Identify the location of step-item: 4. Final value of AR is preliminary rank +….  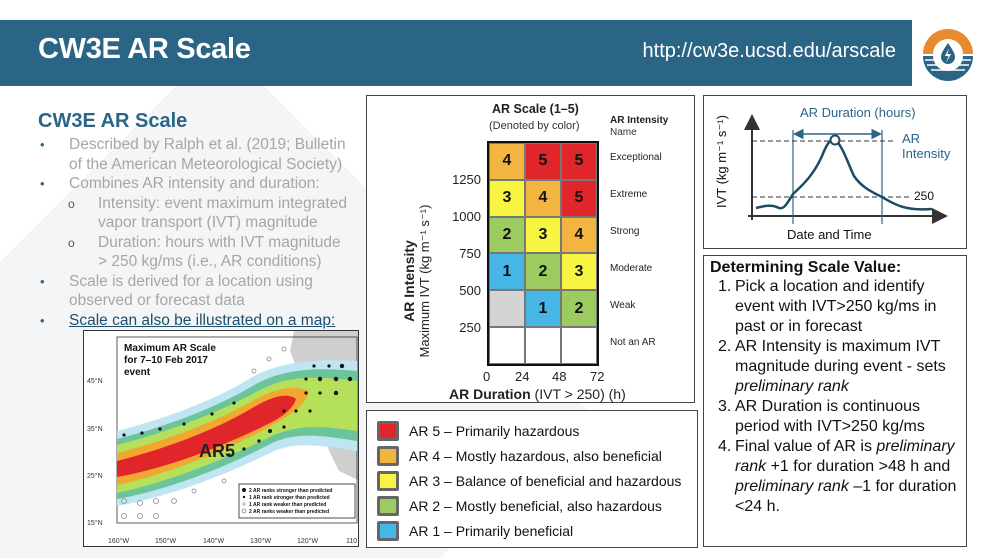
(837, 476).